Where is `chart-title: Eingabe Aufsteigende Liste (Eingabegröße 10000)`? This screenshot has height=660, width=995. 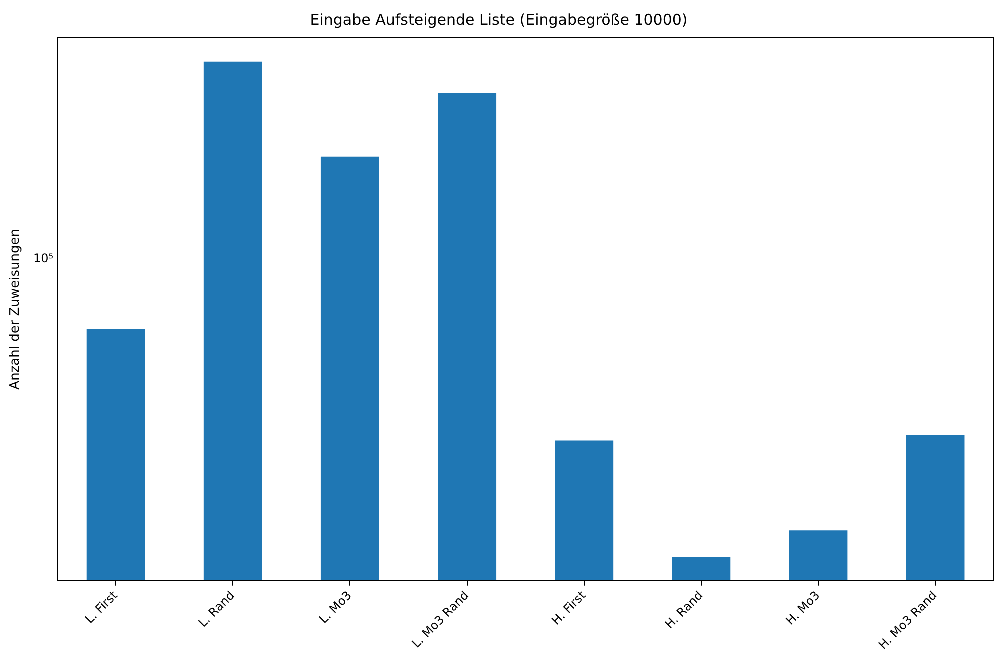
chart-title: Eingabe Aufsteigende Liste (Eingabegröße 10000) is located at coordinates (499, 19).